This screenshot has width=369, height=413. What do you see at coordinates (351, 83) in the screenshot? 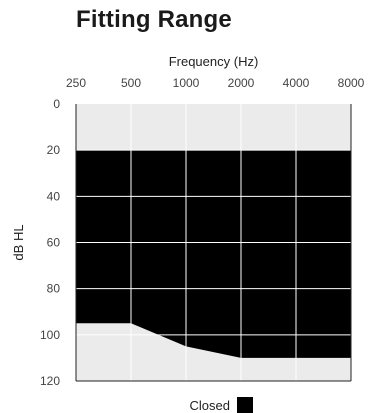
I see `x-tick-label: 8000` at bounding box center [351, 83].